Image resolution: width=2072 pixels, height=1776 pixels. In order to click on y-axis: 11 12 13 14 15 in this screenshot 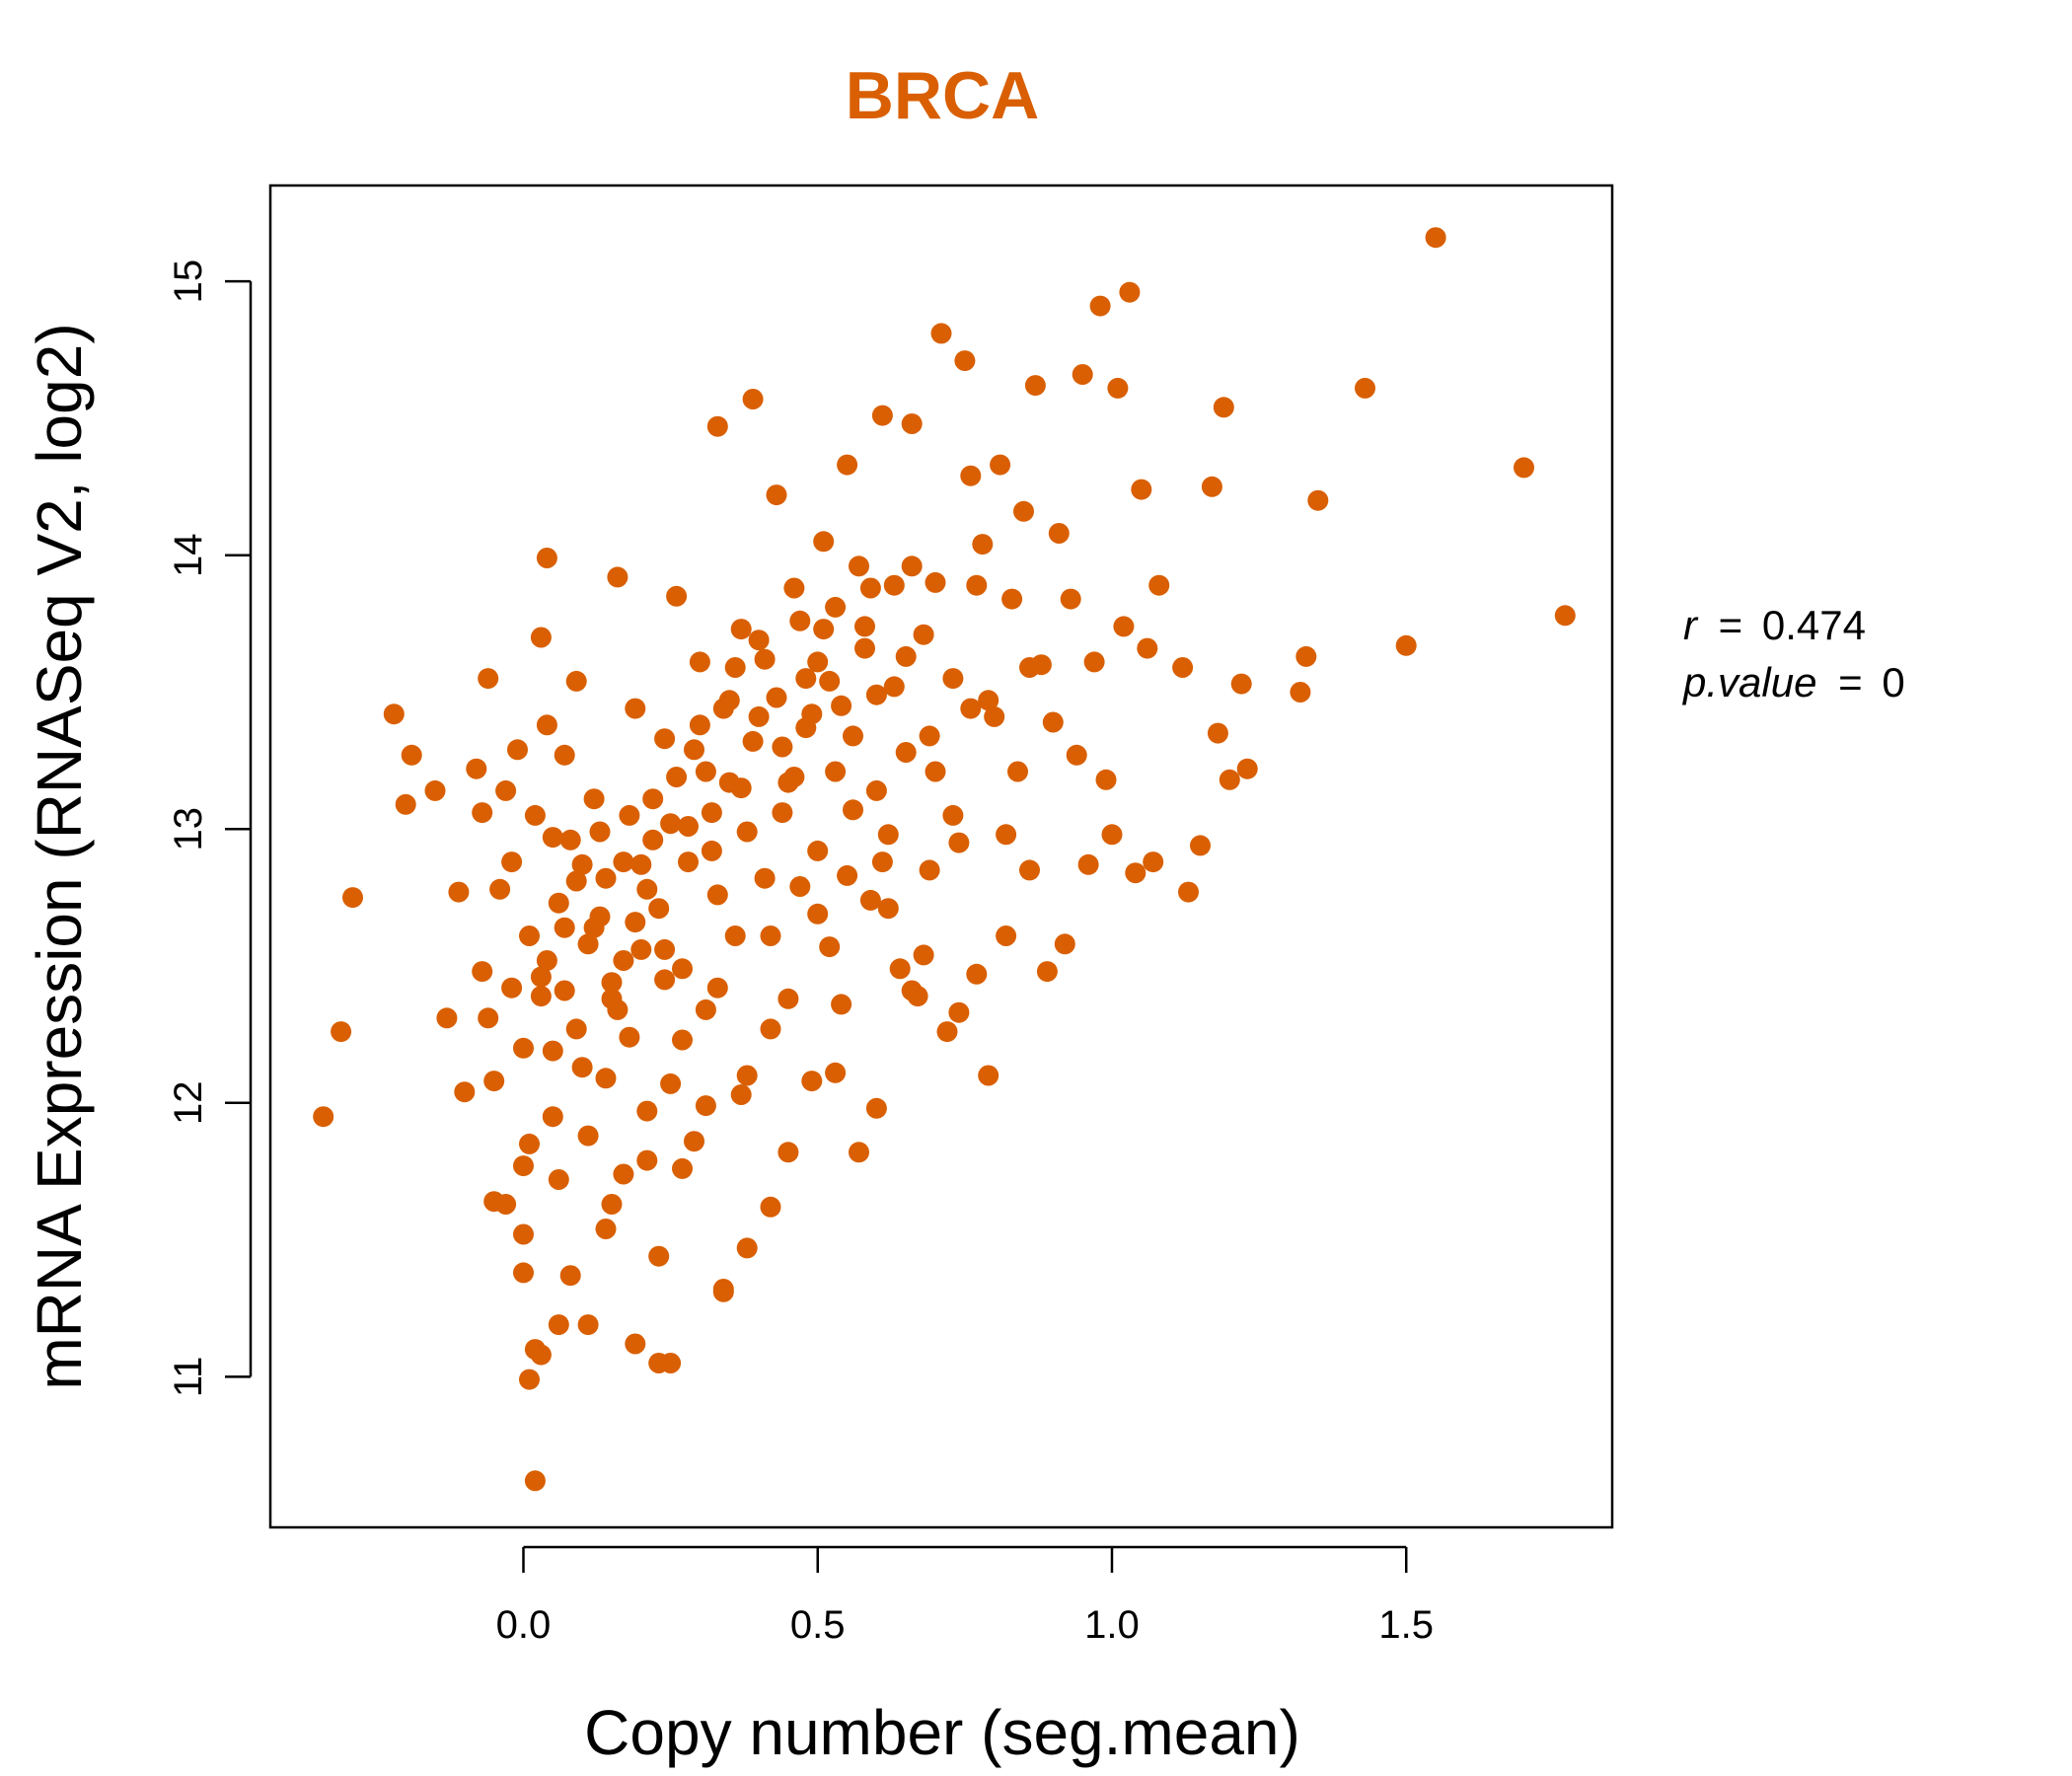, I will do `click(210, 828)`.